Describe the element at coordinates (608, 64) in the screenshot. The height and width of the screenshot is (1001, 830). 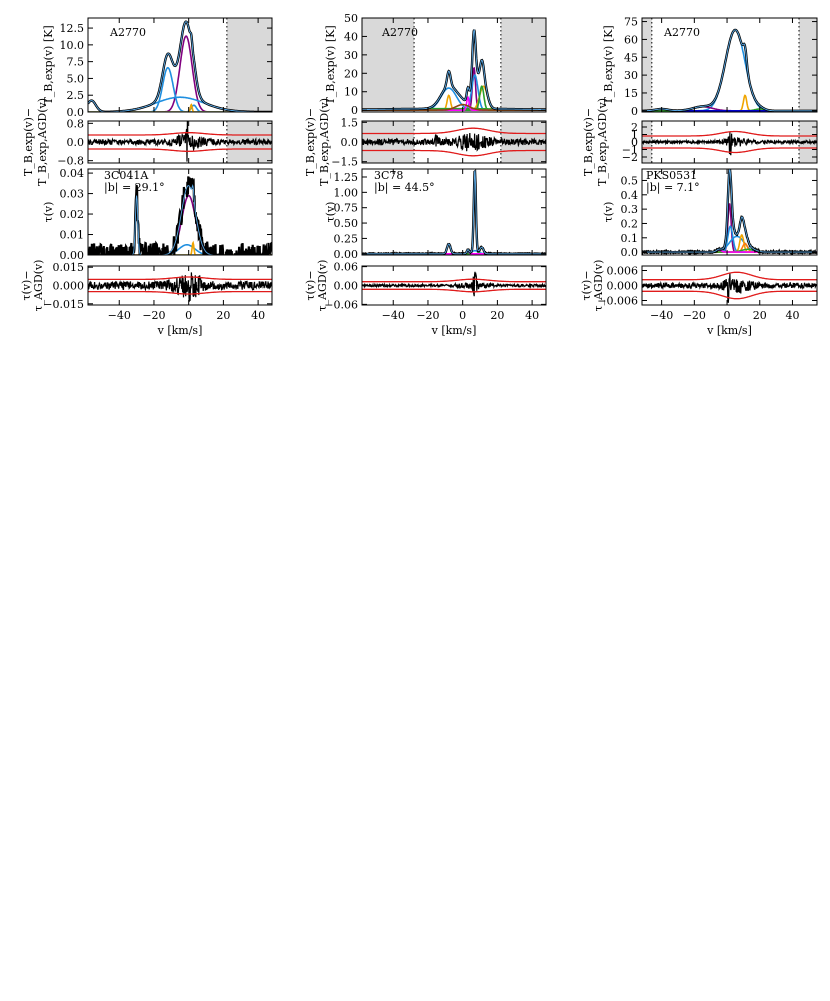
I see `y-axis-label: T_B,exp(v) [K]` at that location.